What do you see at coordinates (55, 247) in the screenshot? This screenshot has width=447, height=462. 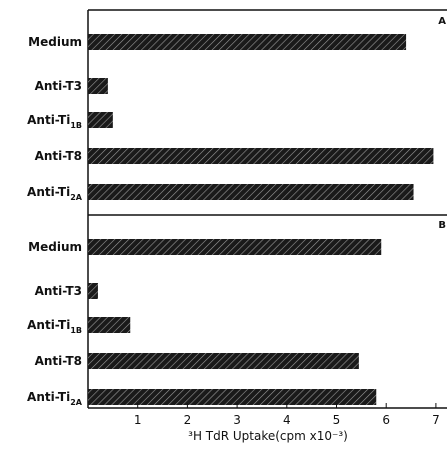 I see `category-label-b-1: Medium` at bounding box center [55, 247].